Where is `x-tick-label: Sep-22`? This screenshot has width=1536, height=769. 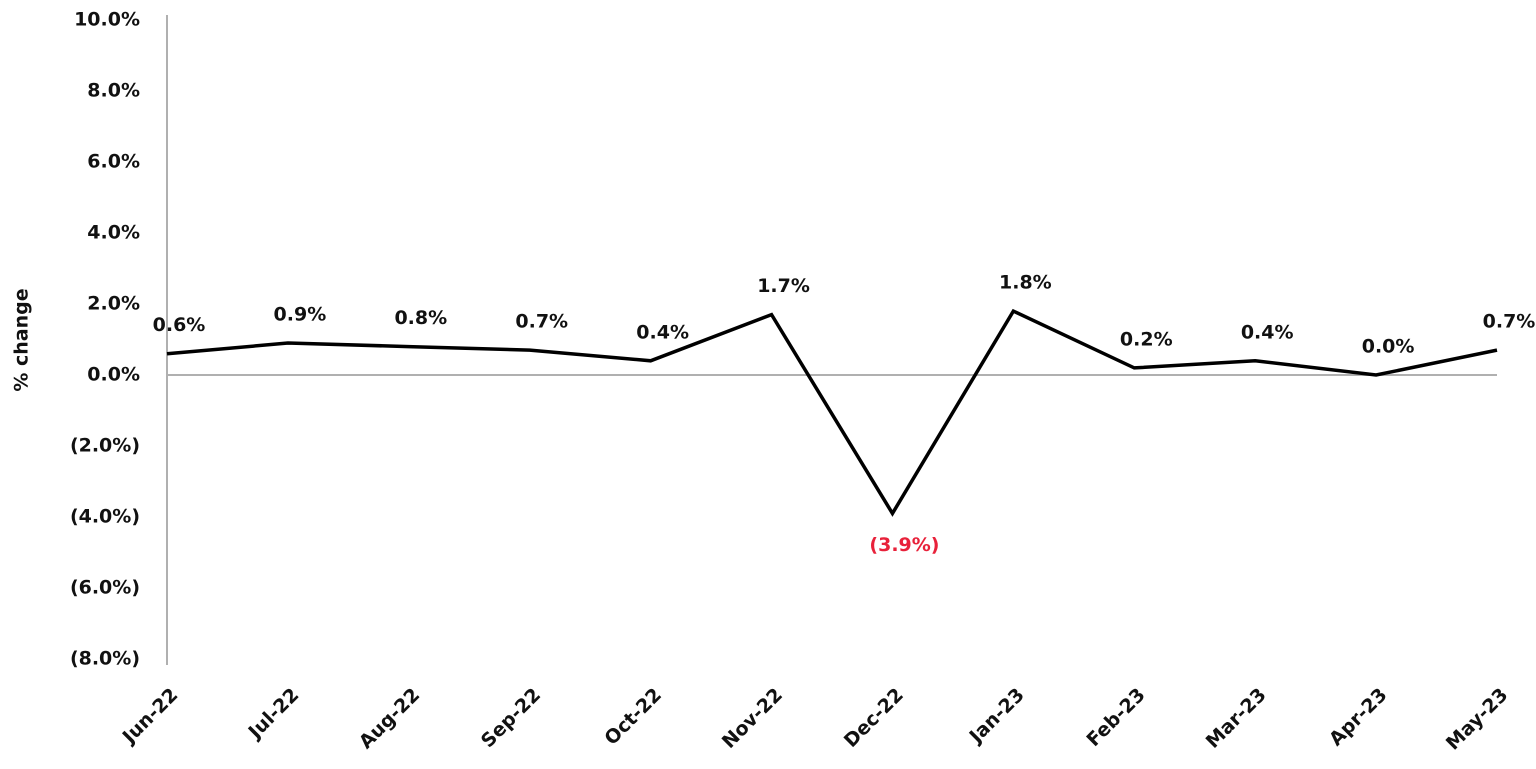 x-tick-label: Sep-22 is located at coordinates (511, 718).